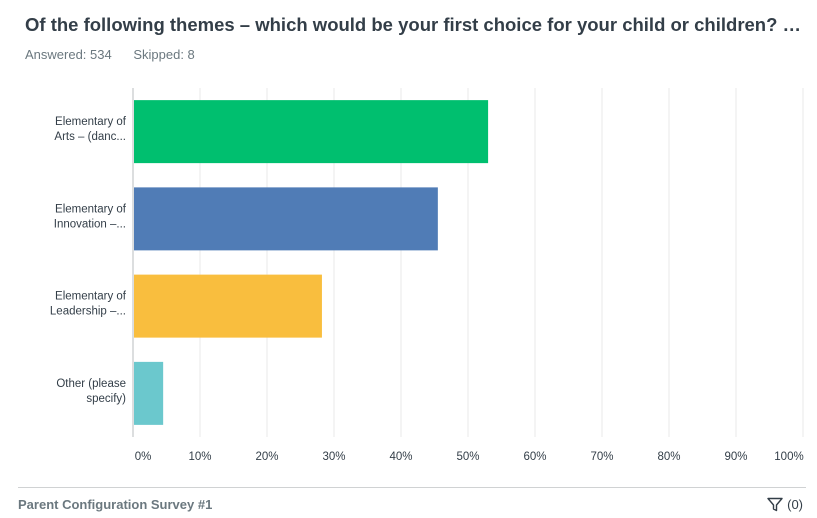 This screenshot has width=817, height=518. Describe the element at coordinates (115, 504) in the screenshot. I see `survey-name: Parent Configuration Survey #1` at that location.